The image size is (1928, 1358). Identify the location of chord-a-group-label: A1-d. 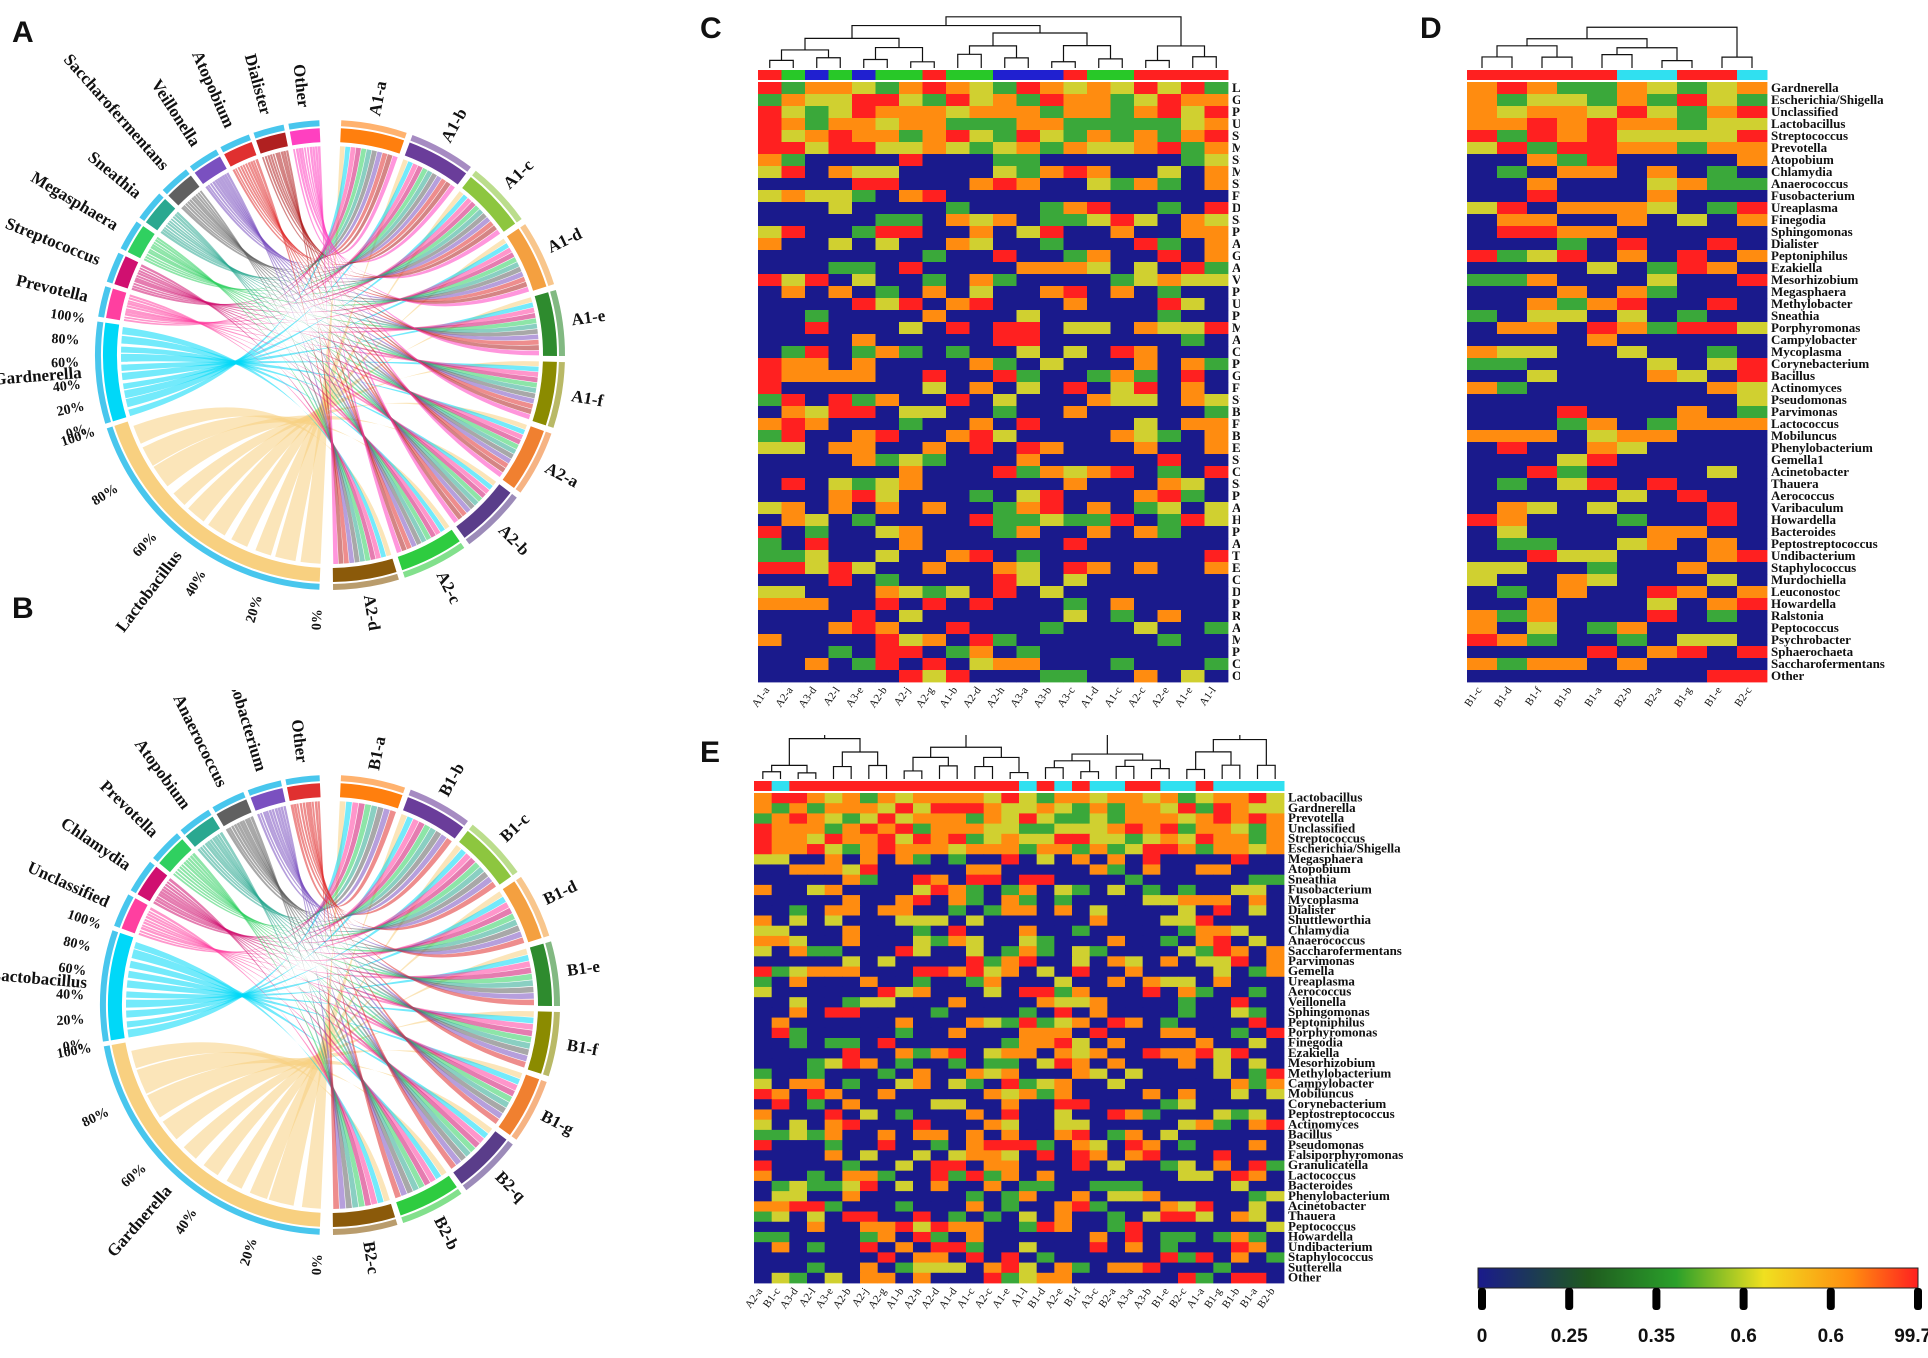
(564, 240).